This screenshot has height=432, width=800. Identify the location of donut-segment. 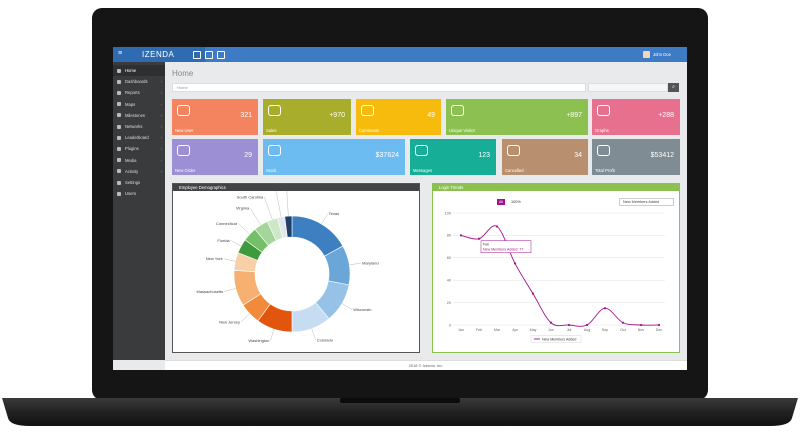
(288, 226).